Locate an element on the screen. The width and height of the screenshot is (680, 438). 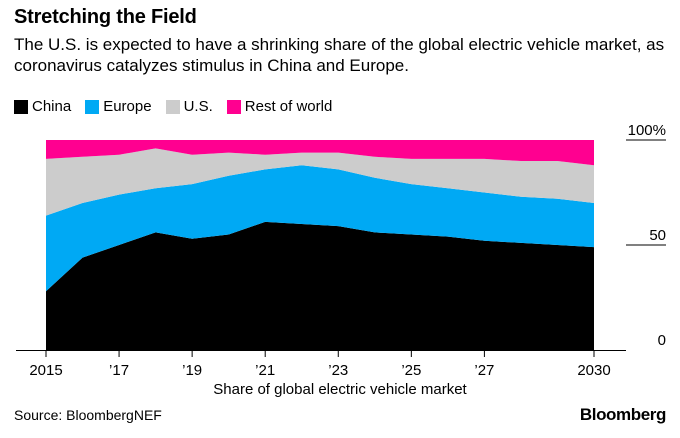
legend-item-rest-of-world: Rest of world is located at coordinates (279, 106).